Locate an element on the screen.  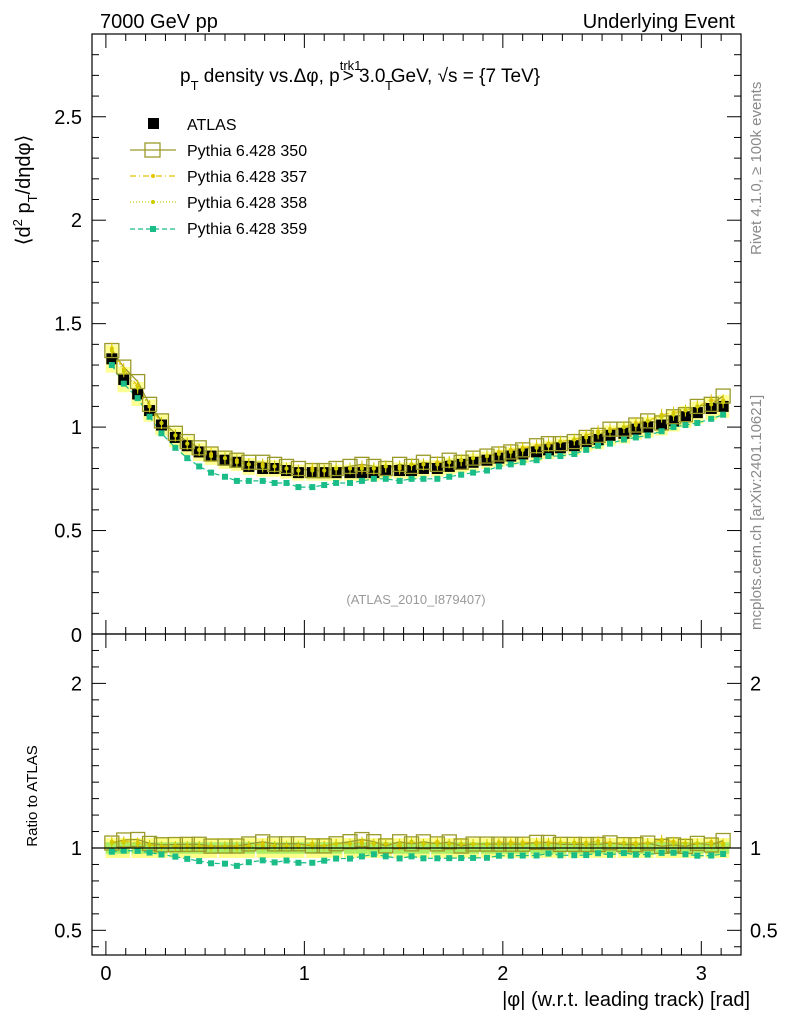
ratio-tick-label-right: 0.5 is located at coordinates (764, 931).